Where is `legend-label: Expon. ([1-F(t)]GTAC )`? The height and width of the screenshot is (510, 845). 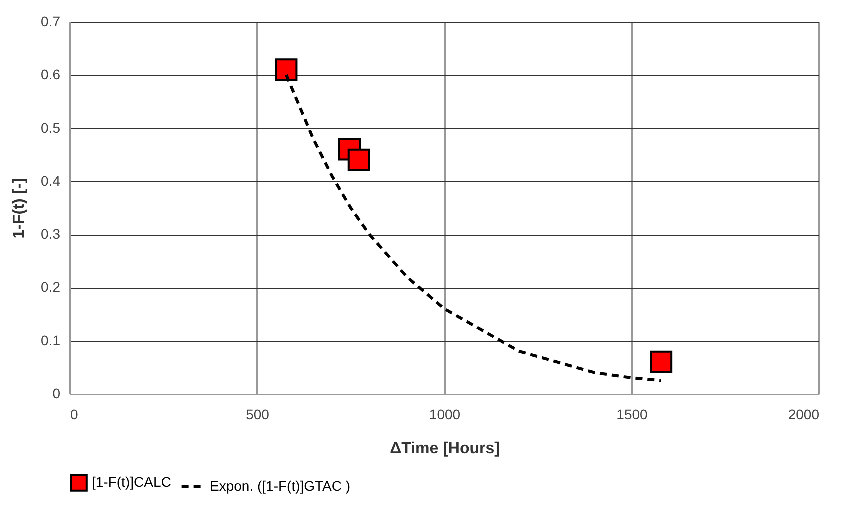
legend-label: Expon. ([1-F(t)]GTAC ) is located at coordinates (280, 486).